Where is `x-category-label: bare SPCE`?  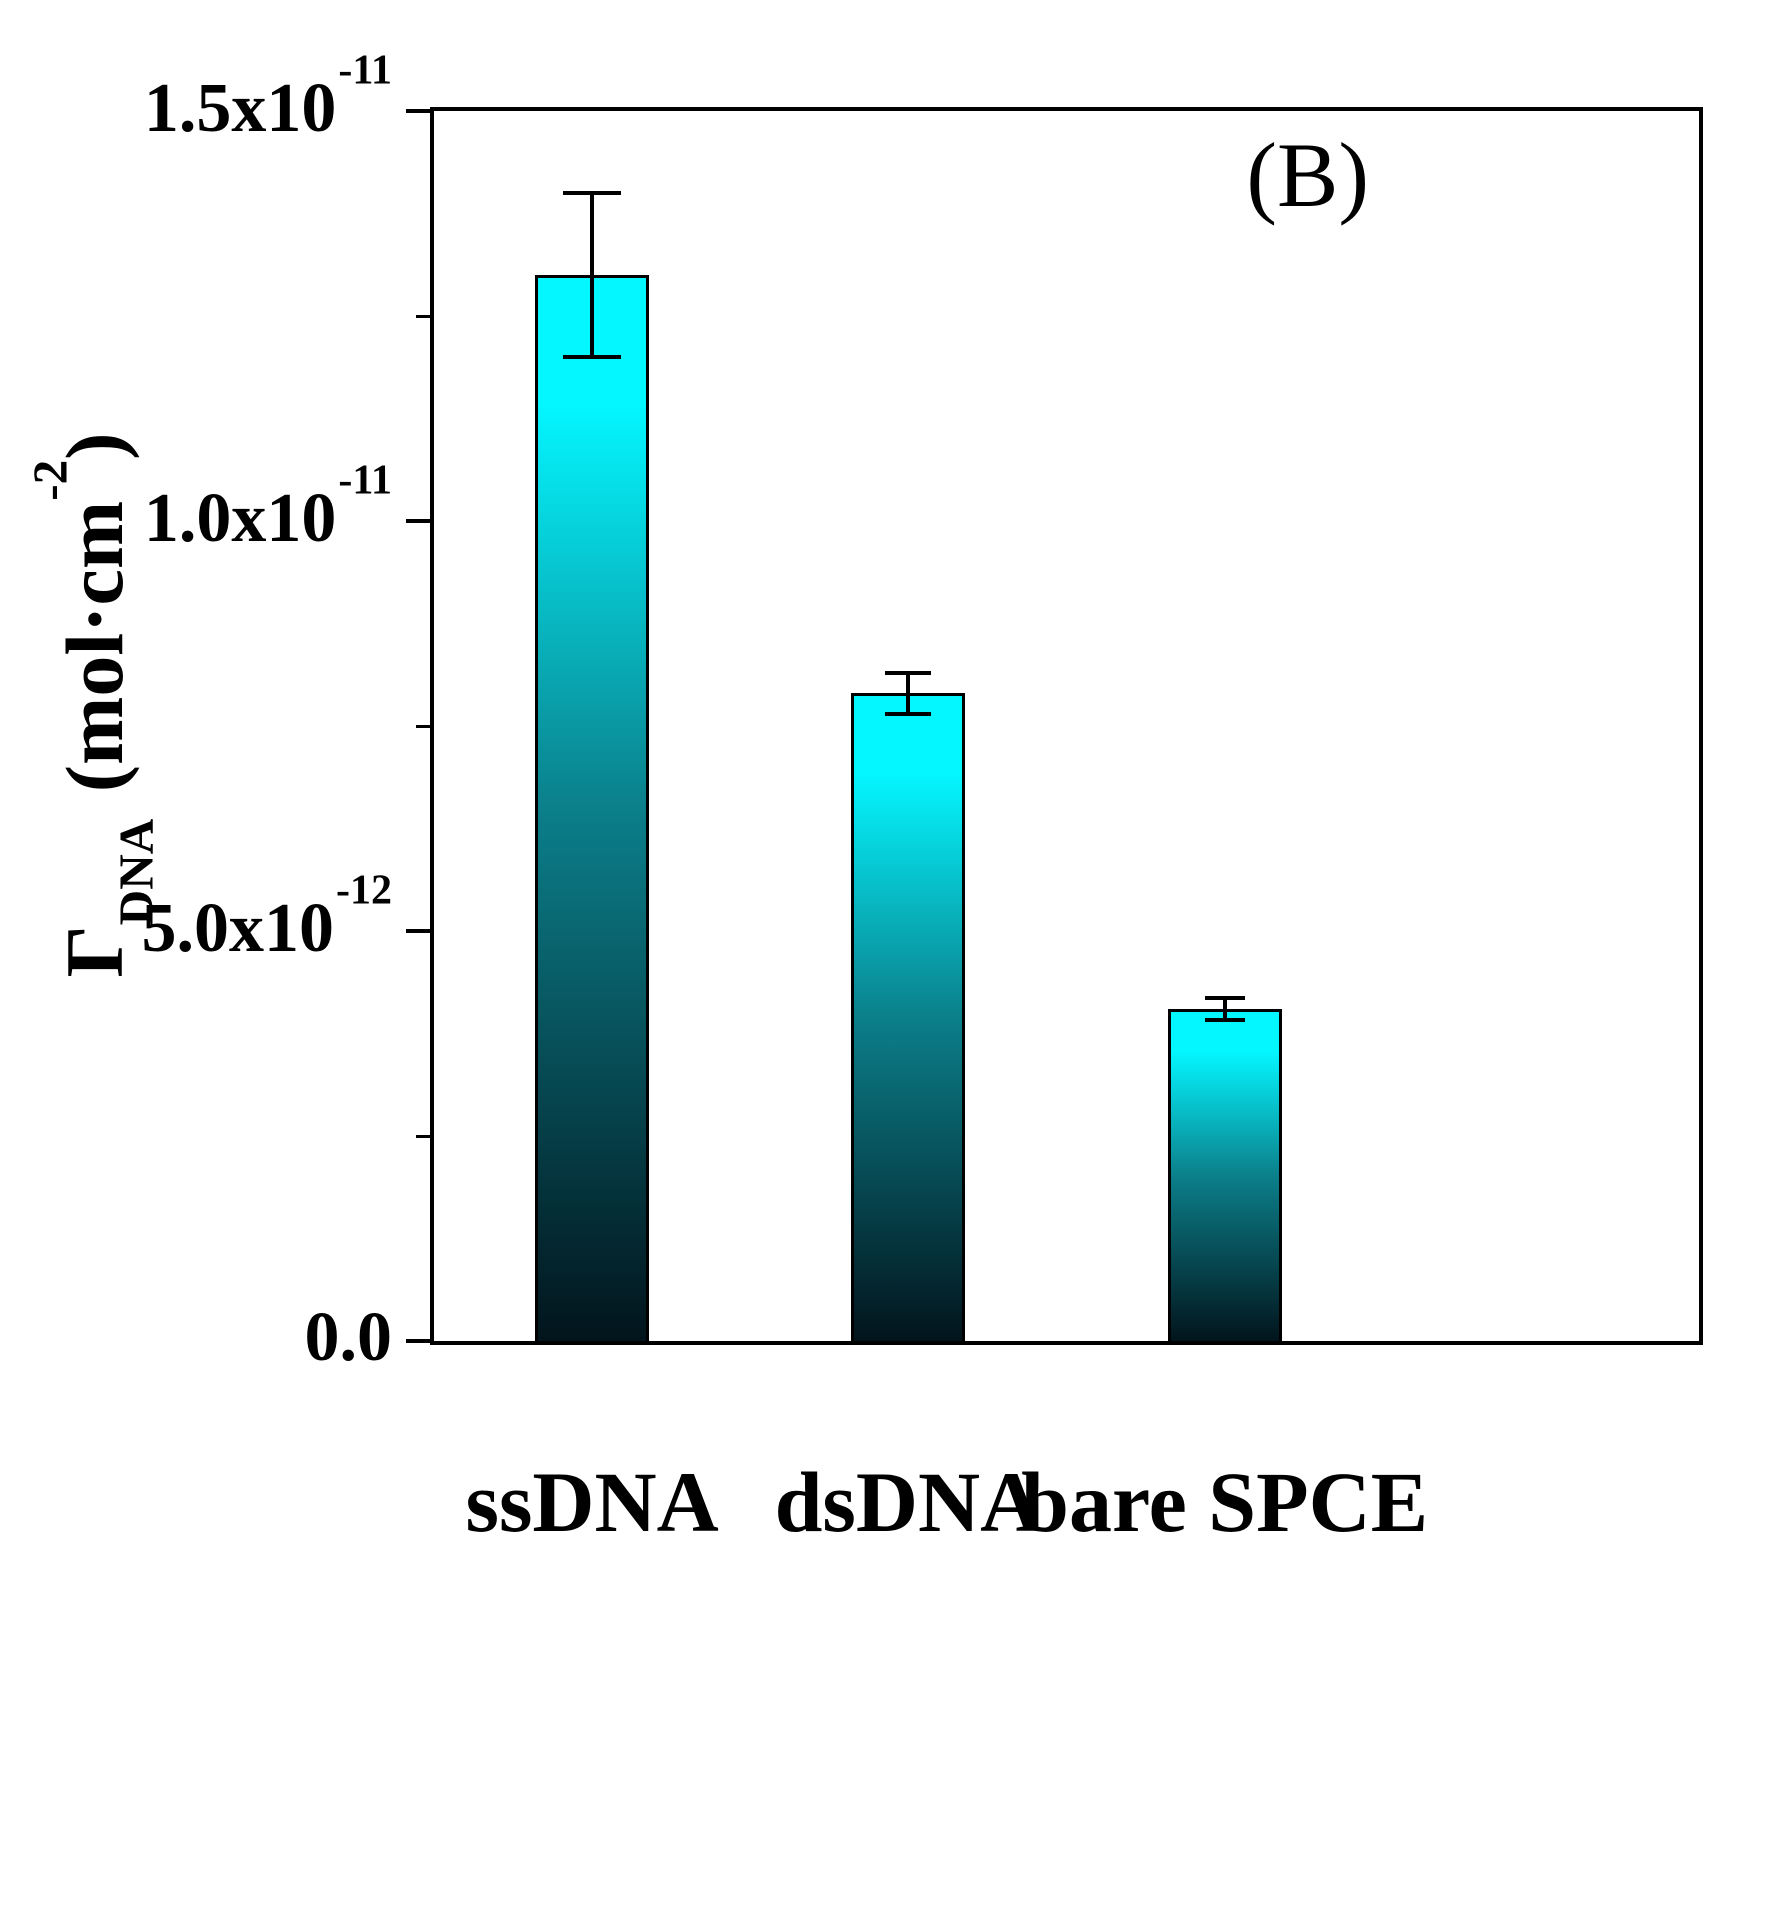
x-category-label: bare SPCE is located at coordinates (1225, 1502).